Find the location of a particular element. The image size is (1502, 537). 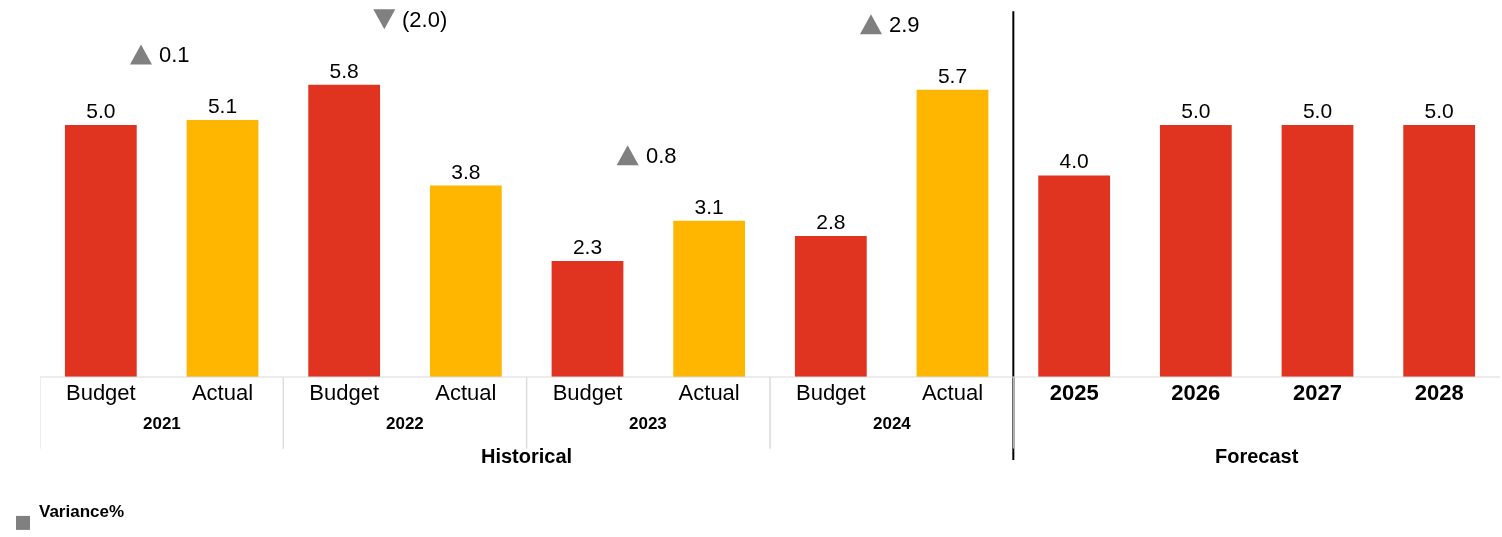

text: 2022 is located at coordinates (405, 423).